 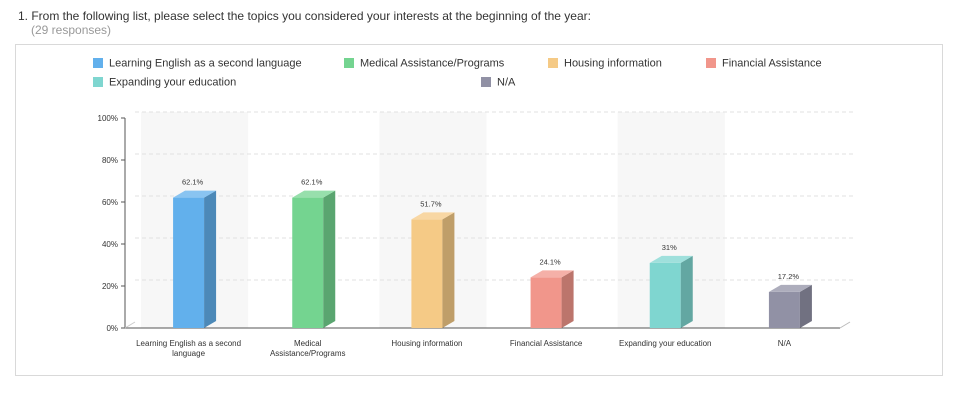 I want to click on response-count: (29 responses), so click(x=71, y=30).